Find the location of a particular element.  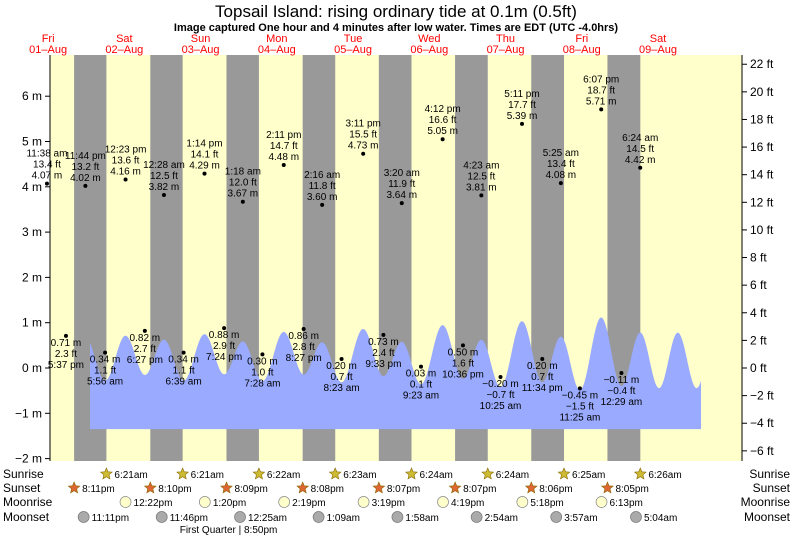

day-weekday: Fri is located at coordinates (581, 39).